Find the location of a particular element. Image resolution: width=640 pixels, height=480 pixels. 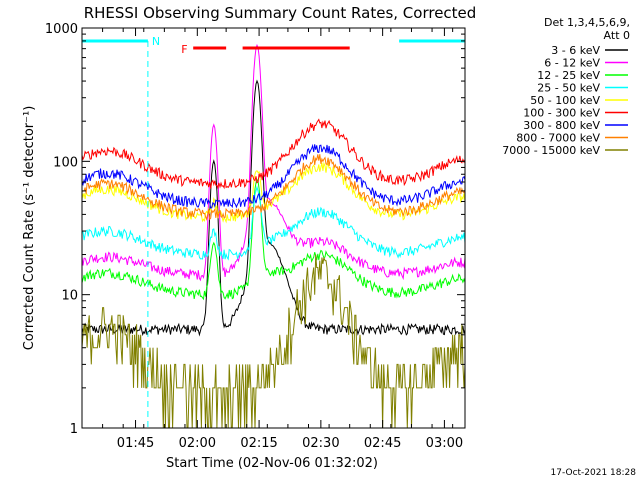

legend-header-2: Att 0 is located at coordinates (617, 35).